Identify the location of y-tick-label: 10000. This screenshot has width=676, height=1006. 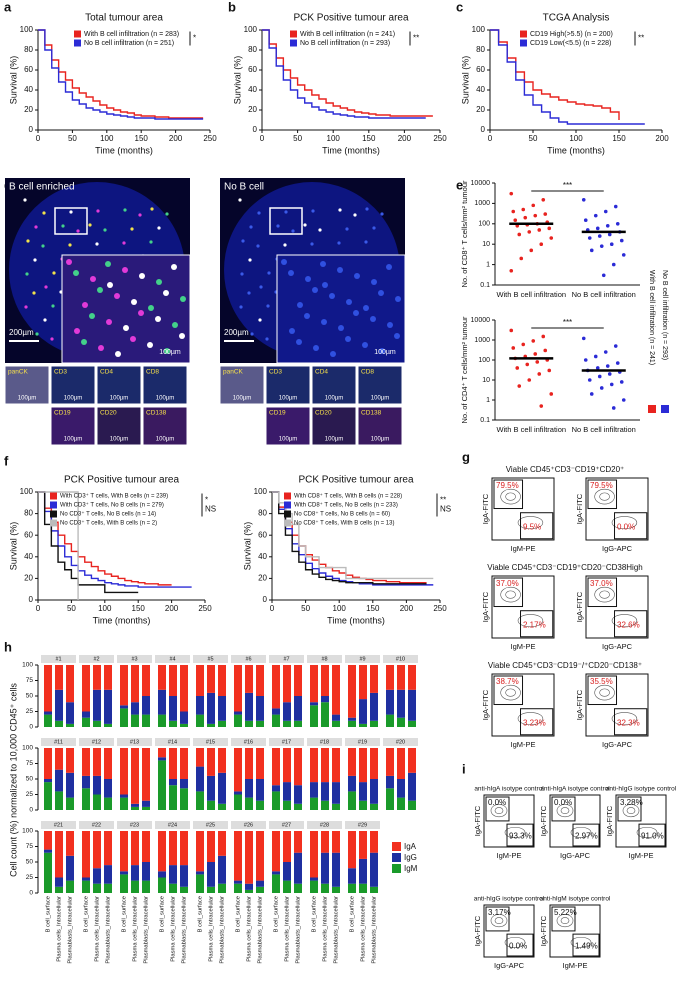
(481, 320).